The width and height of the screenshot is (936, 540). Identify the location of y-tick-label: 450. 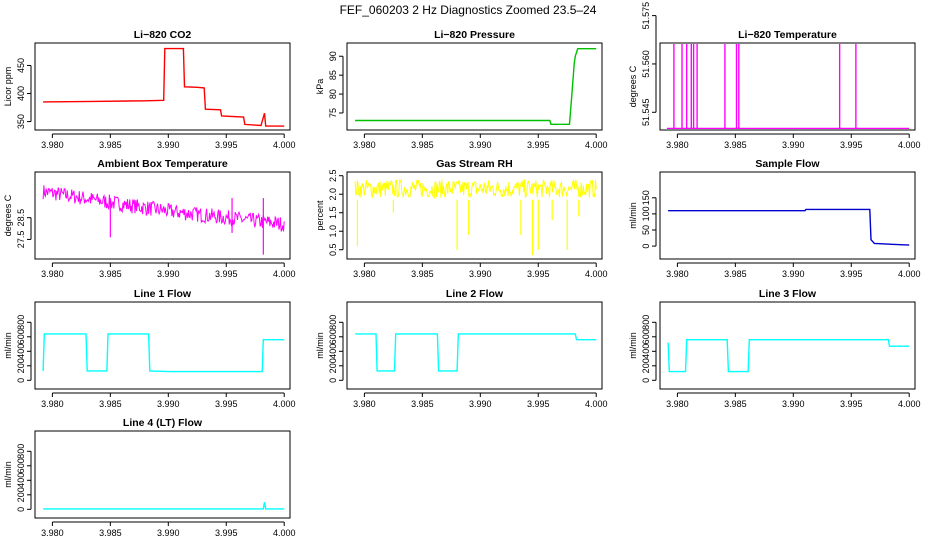
(21, 65).